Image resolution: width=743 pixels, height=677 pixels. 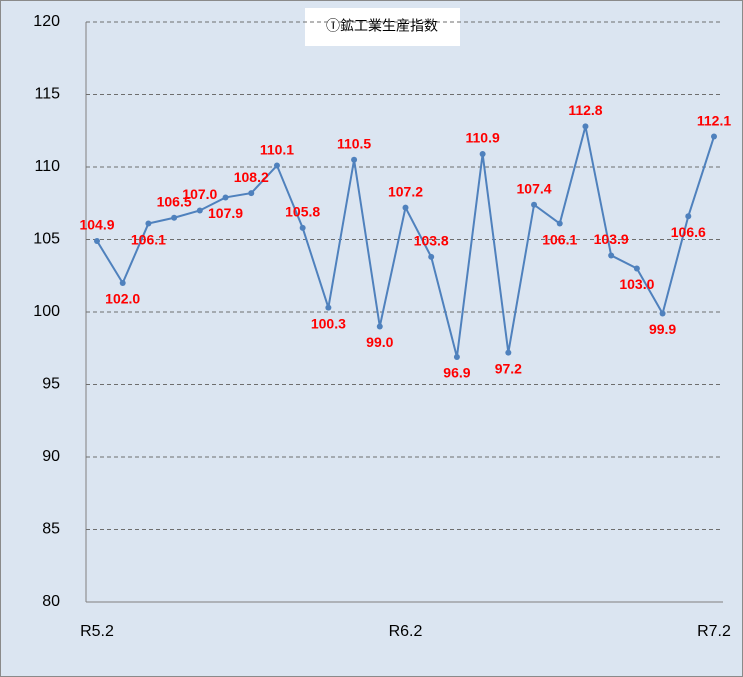 I want to click on data-label: 103.9, so click(x=611, y=239).